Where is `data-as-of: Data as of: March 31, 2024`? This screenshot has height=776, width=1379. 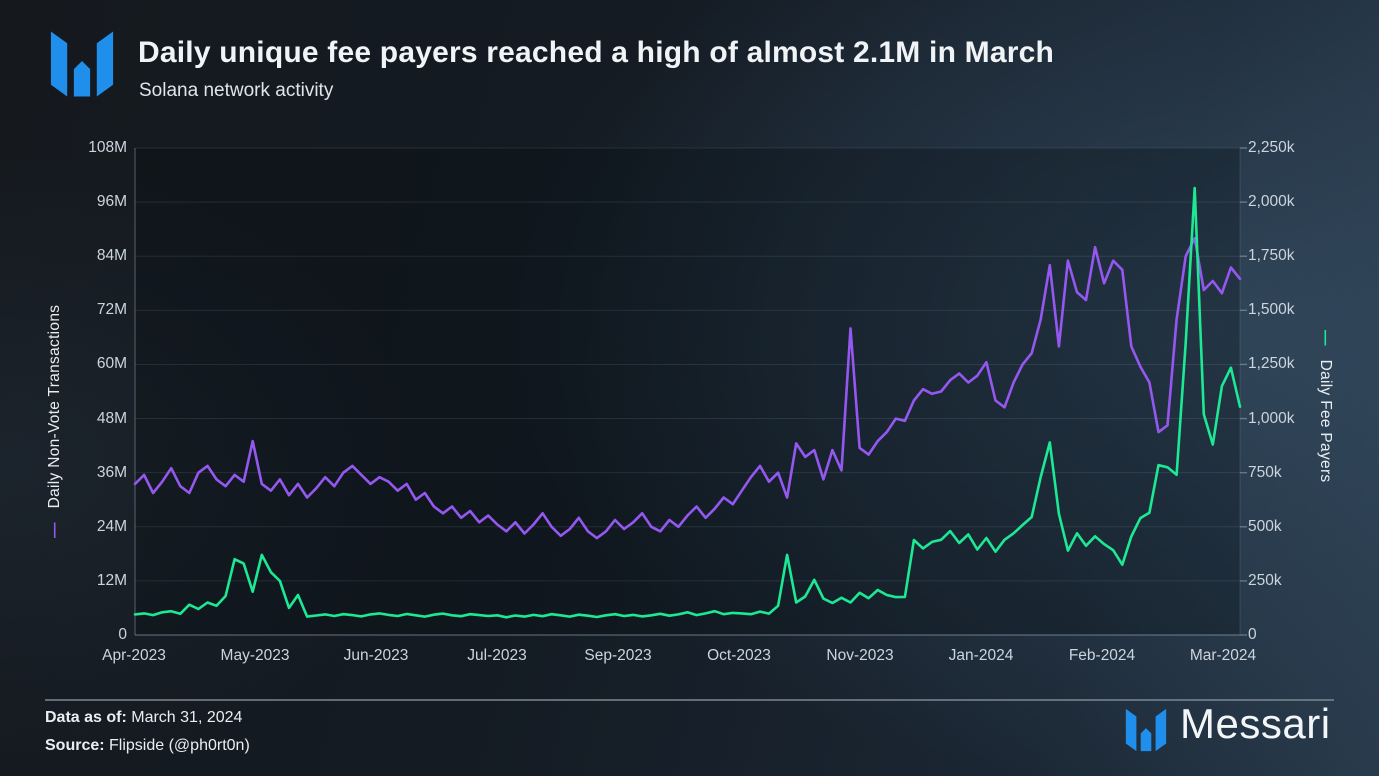 data-as-of: Data as of: March 31, 2024 is located at coordinates (143, 718).